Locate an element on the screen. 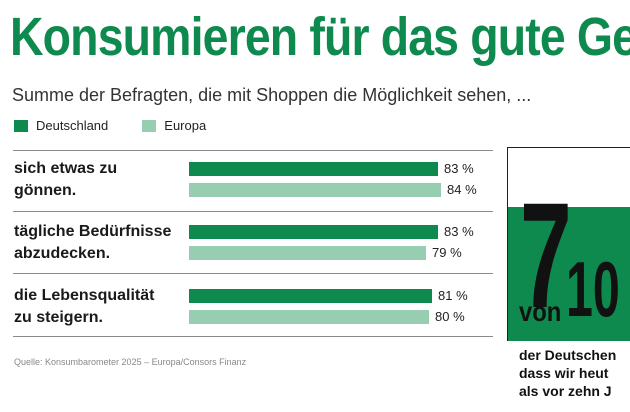 Image resolution: width=630 pixels, height=412 pixels. side-panel-frame is located at coordinates (568, 244).